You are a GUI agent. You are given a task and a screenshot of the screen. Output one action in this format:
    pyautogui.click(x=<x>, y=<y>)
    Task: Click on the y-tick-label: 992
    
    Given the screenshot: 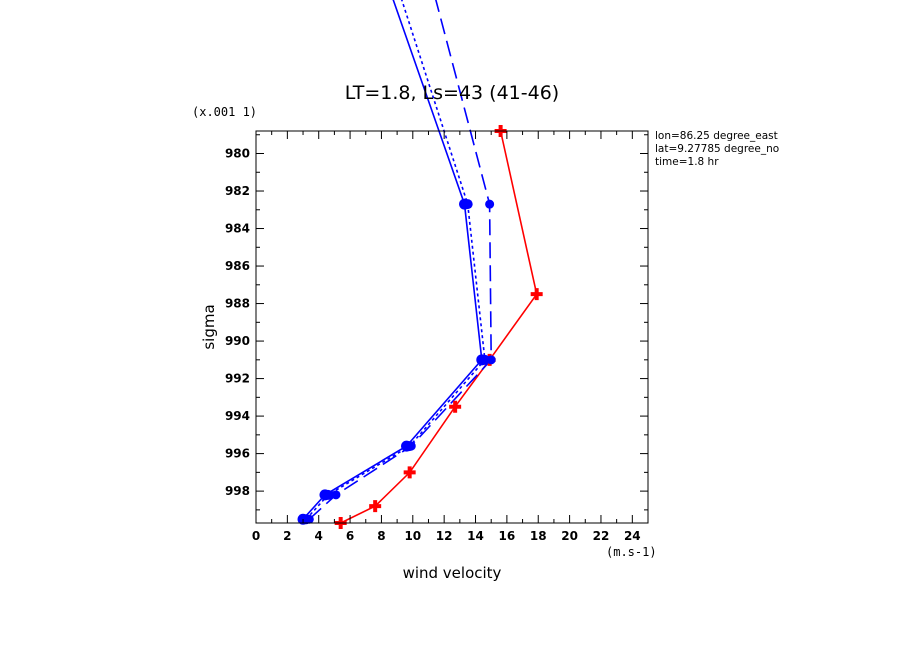 What is the action you would take?
    pyautogui.click(x=237, y=379)
    